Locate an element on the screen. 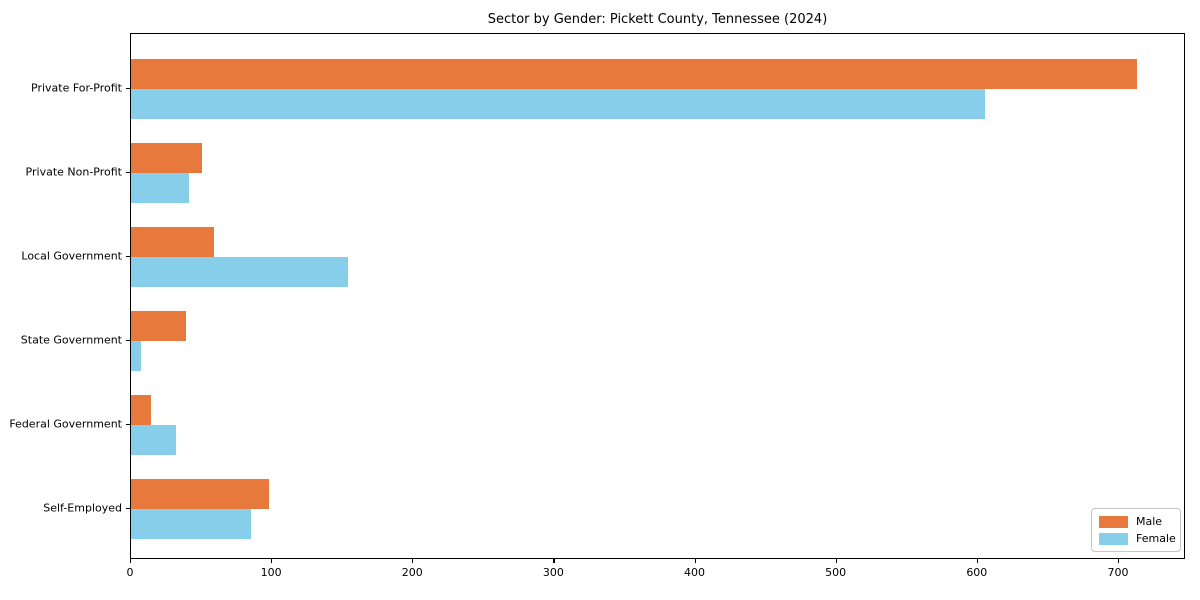 The height and width of the screenshot is (600, 1200). legend-label: Male is located at coordinates (1149, 521).